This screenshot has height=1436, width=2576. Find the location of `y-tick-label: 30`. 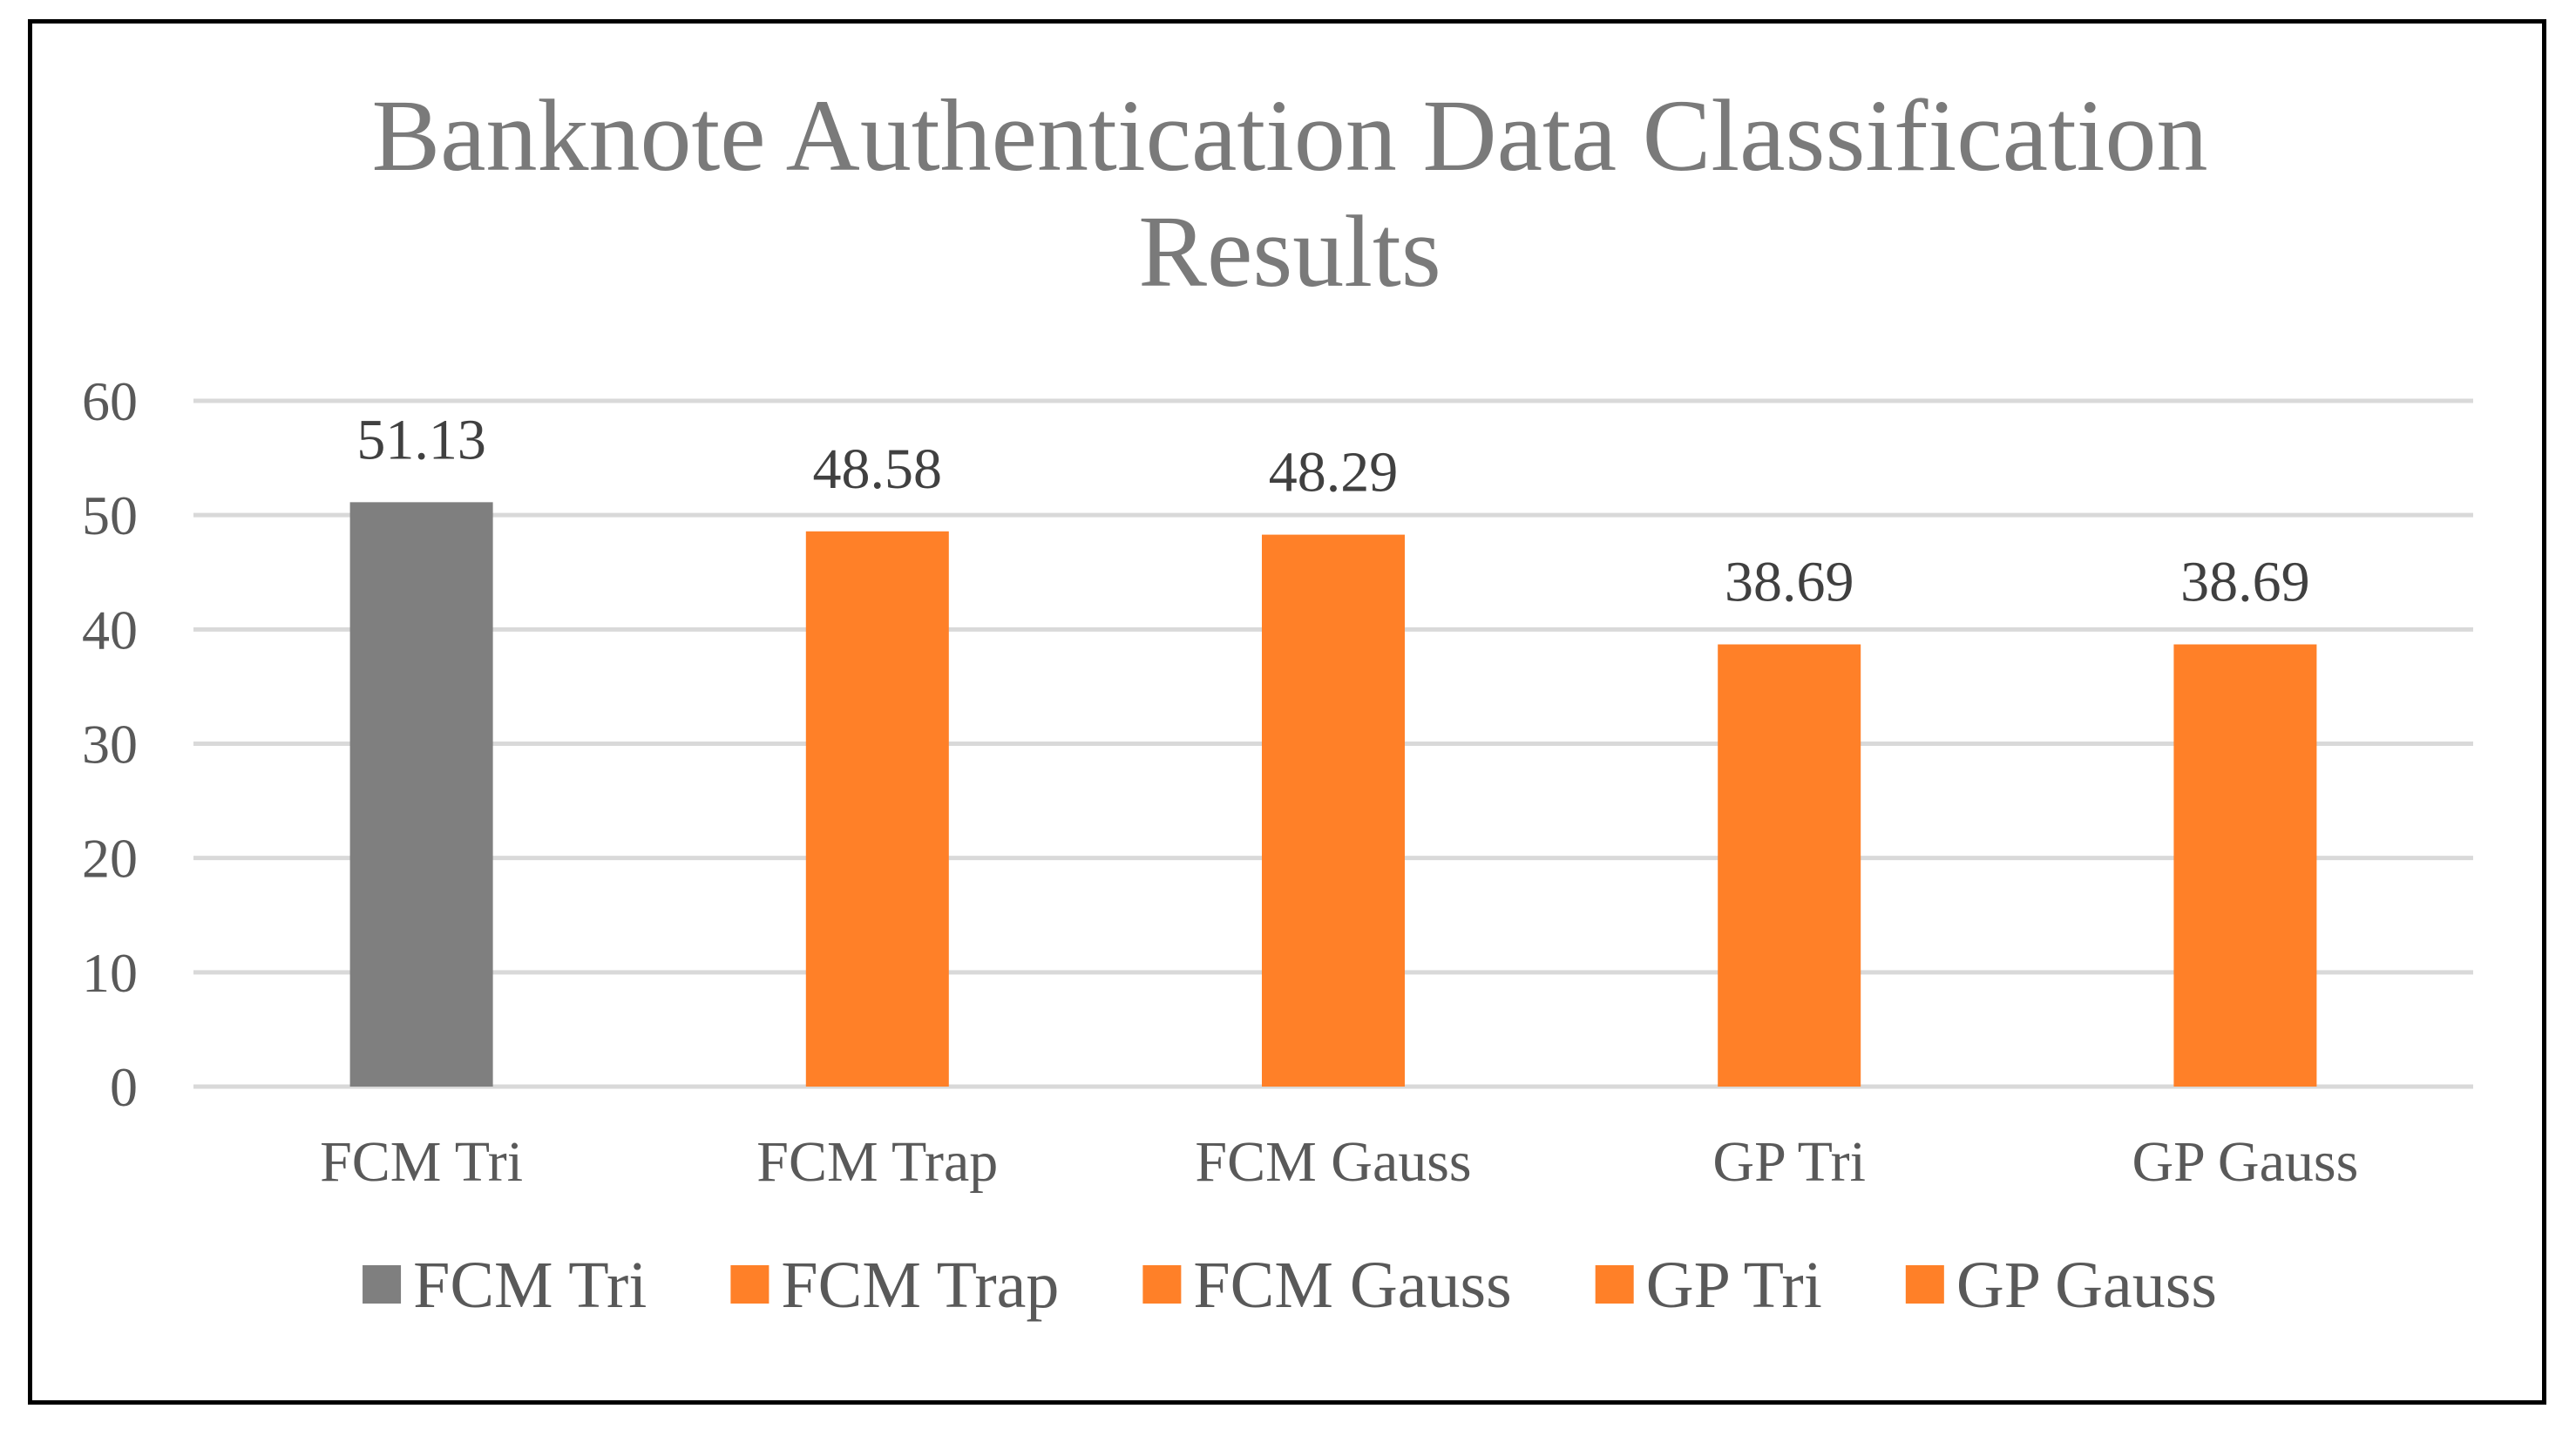

y-tick-label: 30 is located at coordinates (110, 745).